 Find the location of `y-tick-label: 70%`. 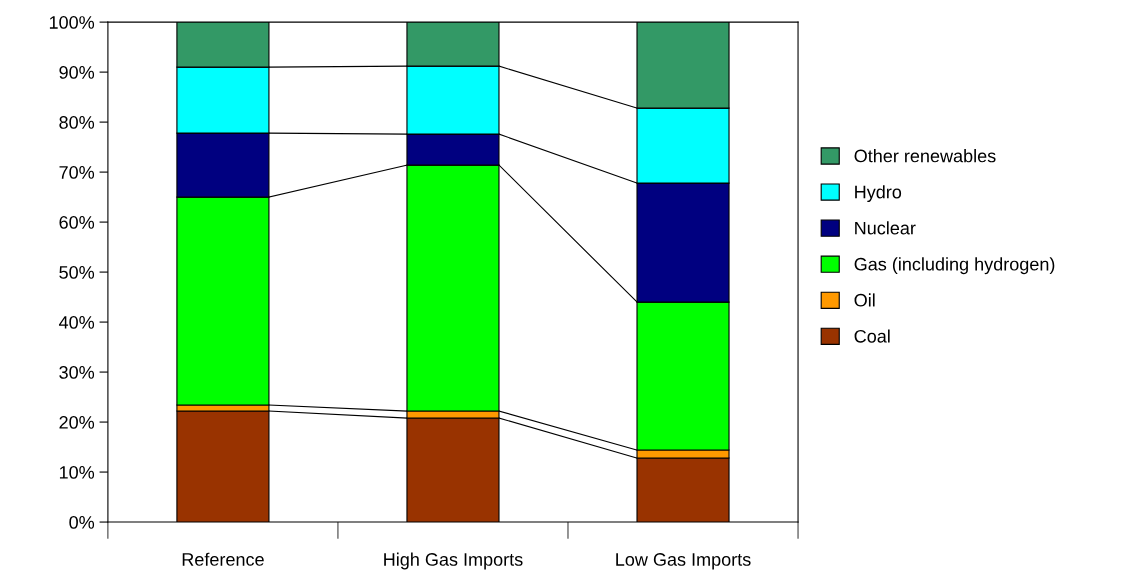

y-tick-label: 70% is located at coordinates (77, 172).